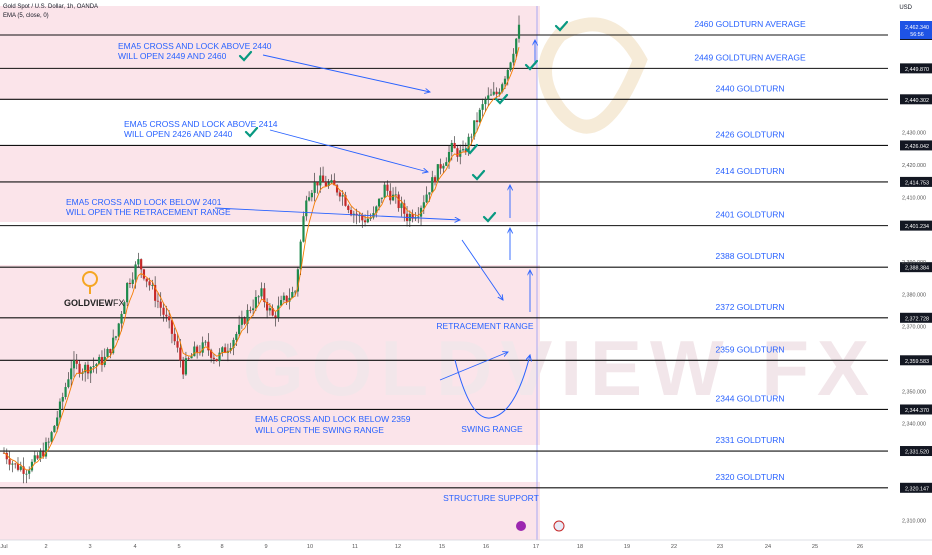  I want to click on currency-label: USD, so click(905, 8).